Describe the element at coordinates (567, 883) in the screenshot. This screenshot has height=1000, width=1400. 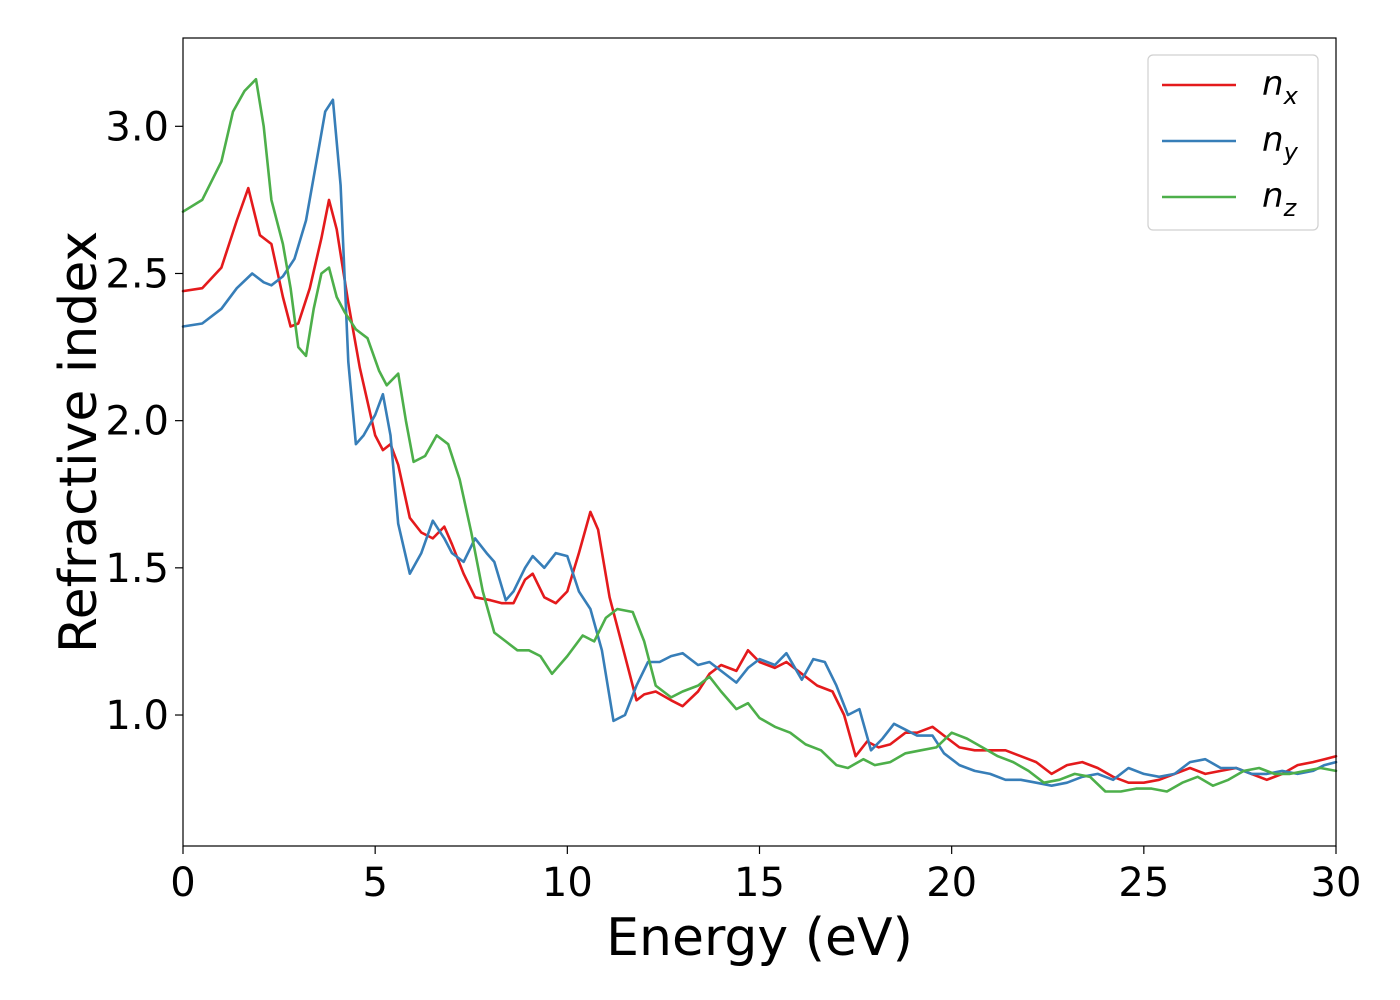
I see `x-tick-label: 10` at that location.